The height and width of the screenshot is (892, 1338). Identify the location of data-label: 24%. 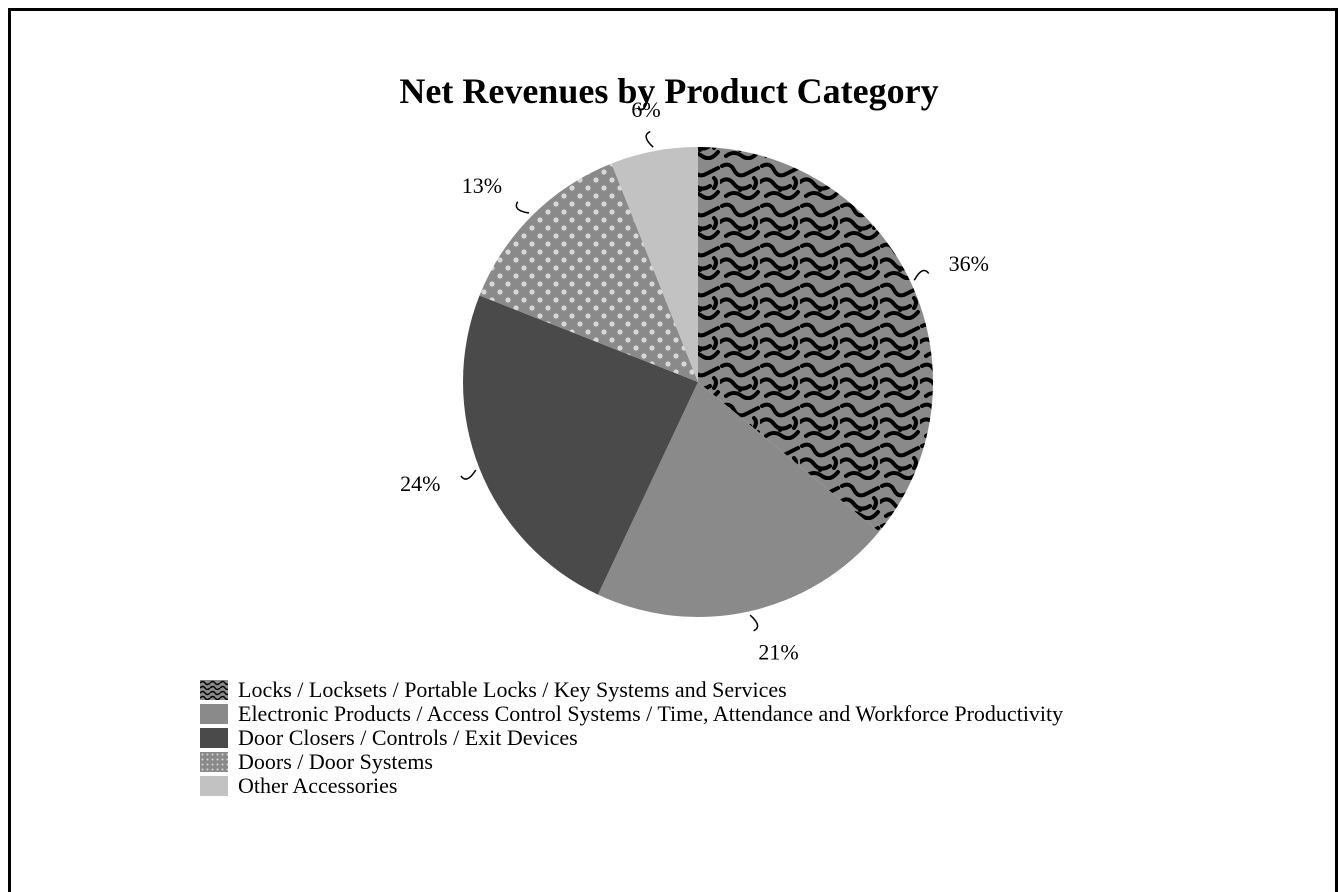
(420, 483).